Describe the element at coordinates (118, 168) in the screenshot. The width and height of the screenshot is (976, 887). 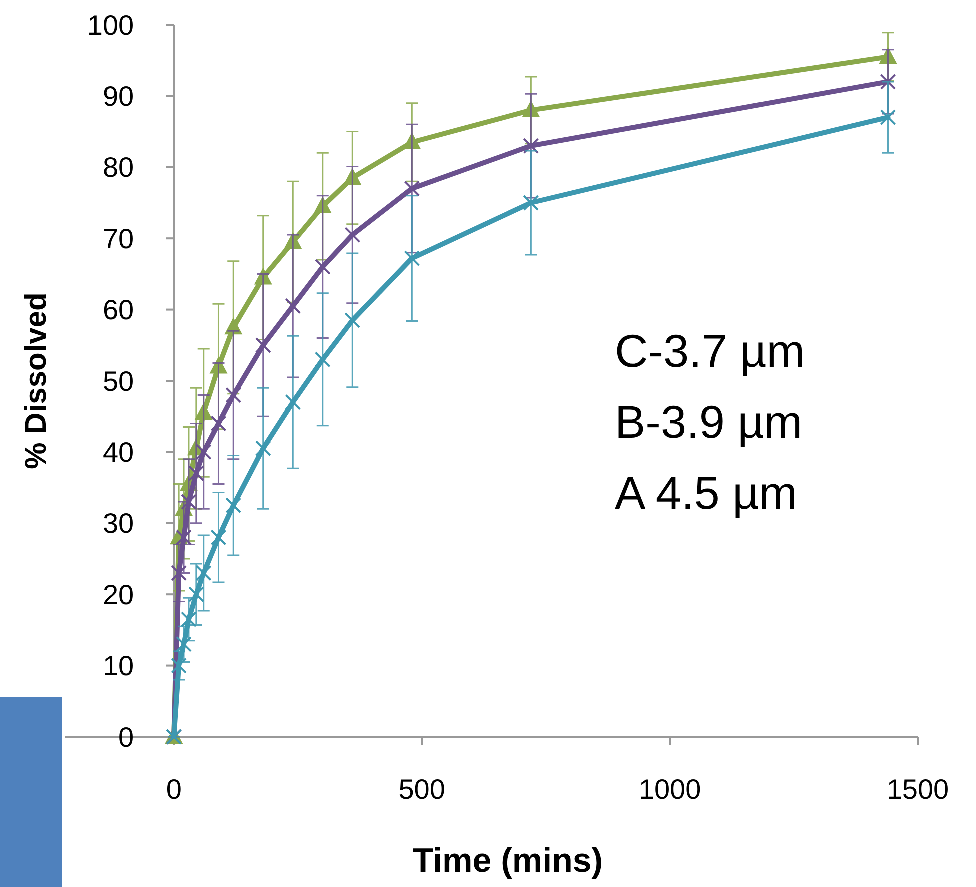
I see `y-tick-label: 80` at that location.